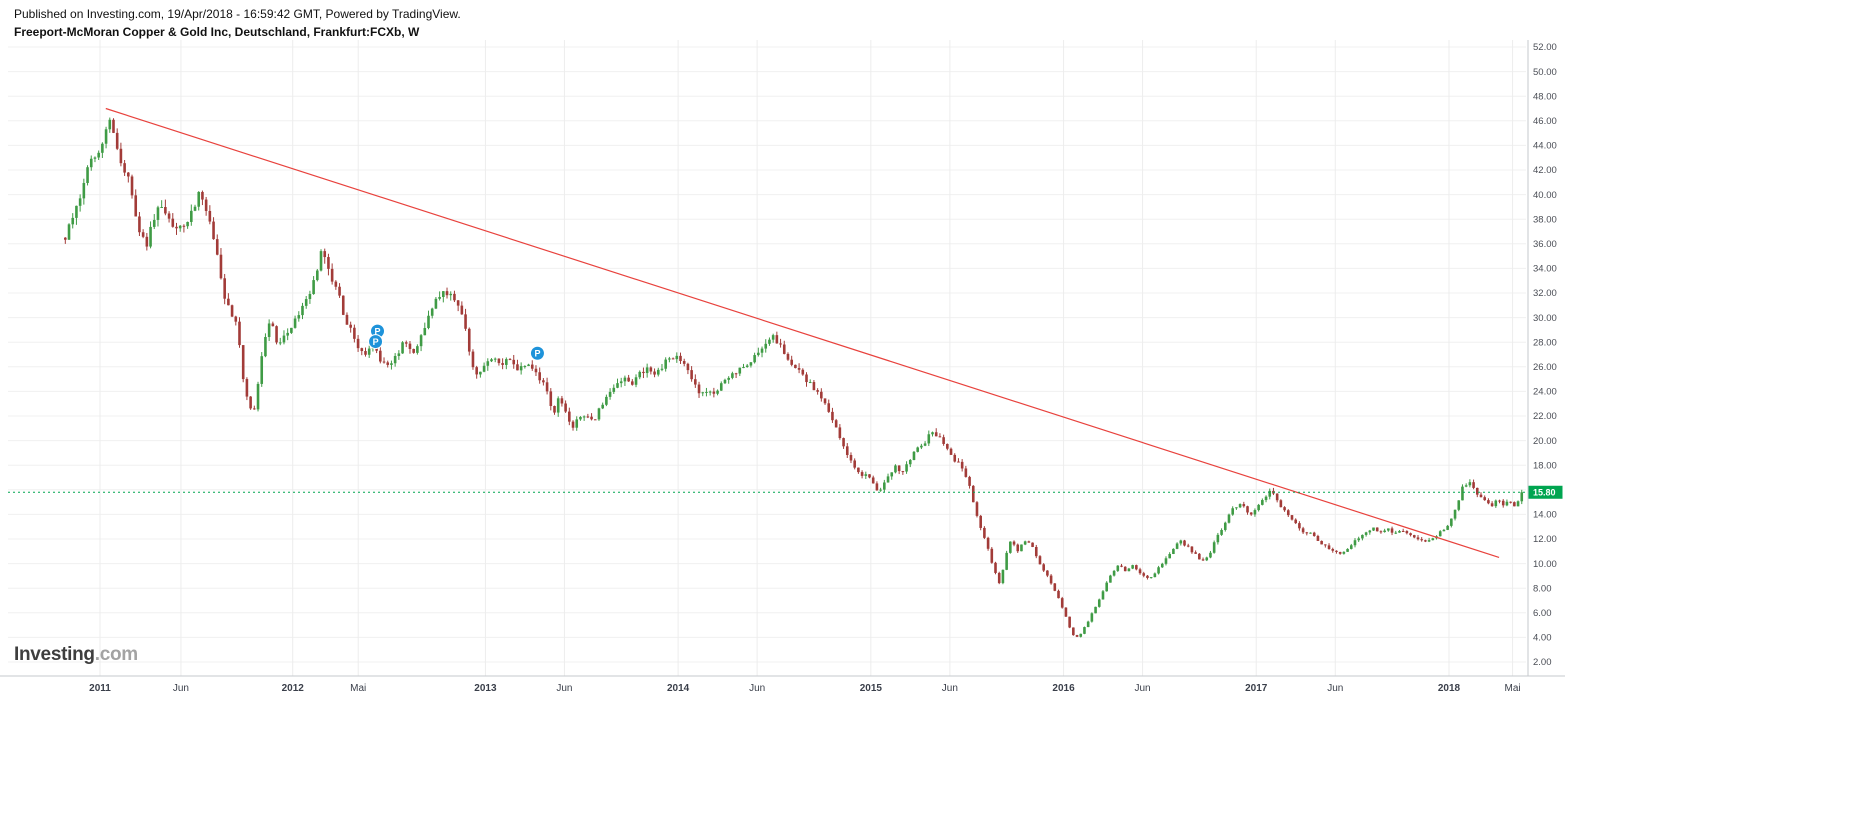  I want to click on price-axis-label: 34.00, so click(1545, 269).